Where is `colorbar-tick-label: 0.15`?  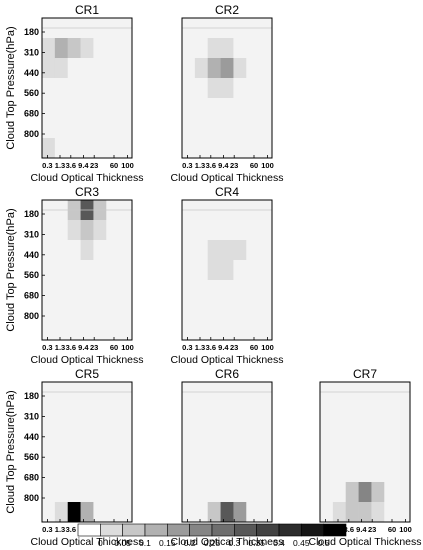
colorbar-tick-label: 0.15 is located at coordinates (167, 543).